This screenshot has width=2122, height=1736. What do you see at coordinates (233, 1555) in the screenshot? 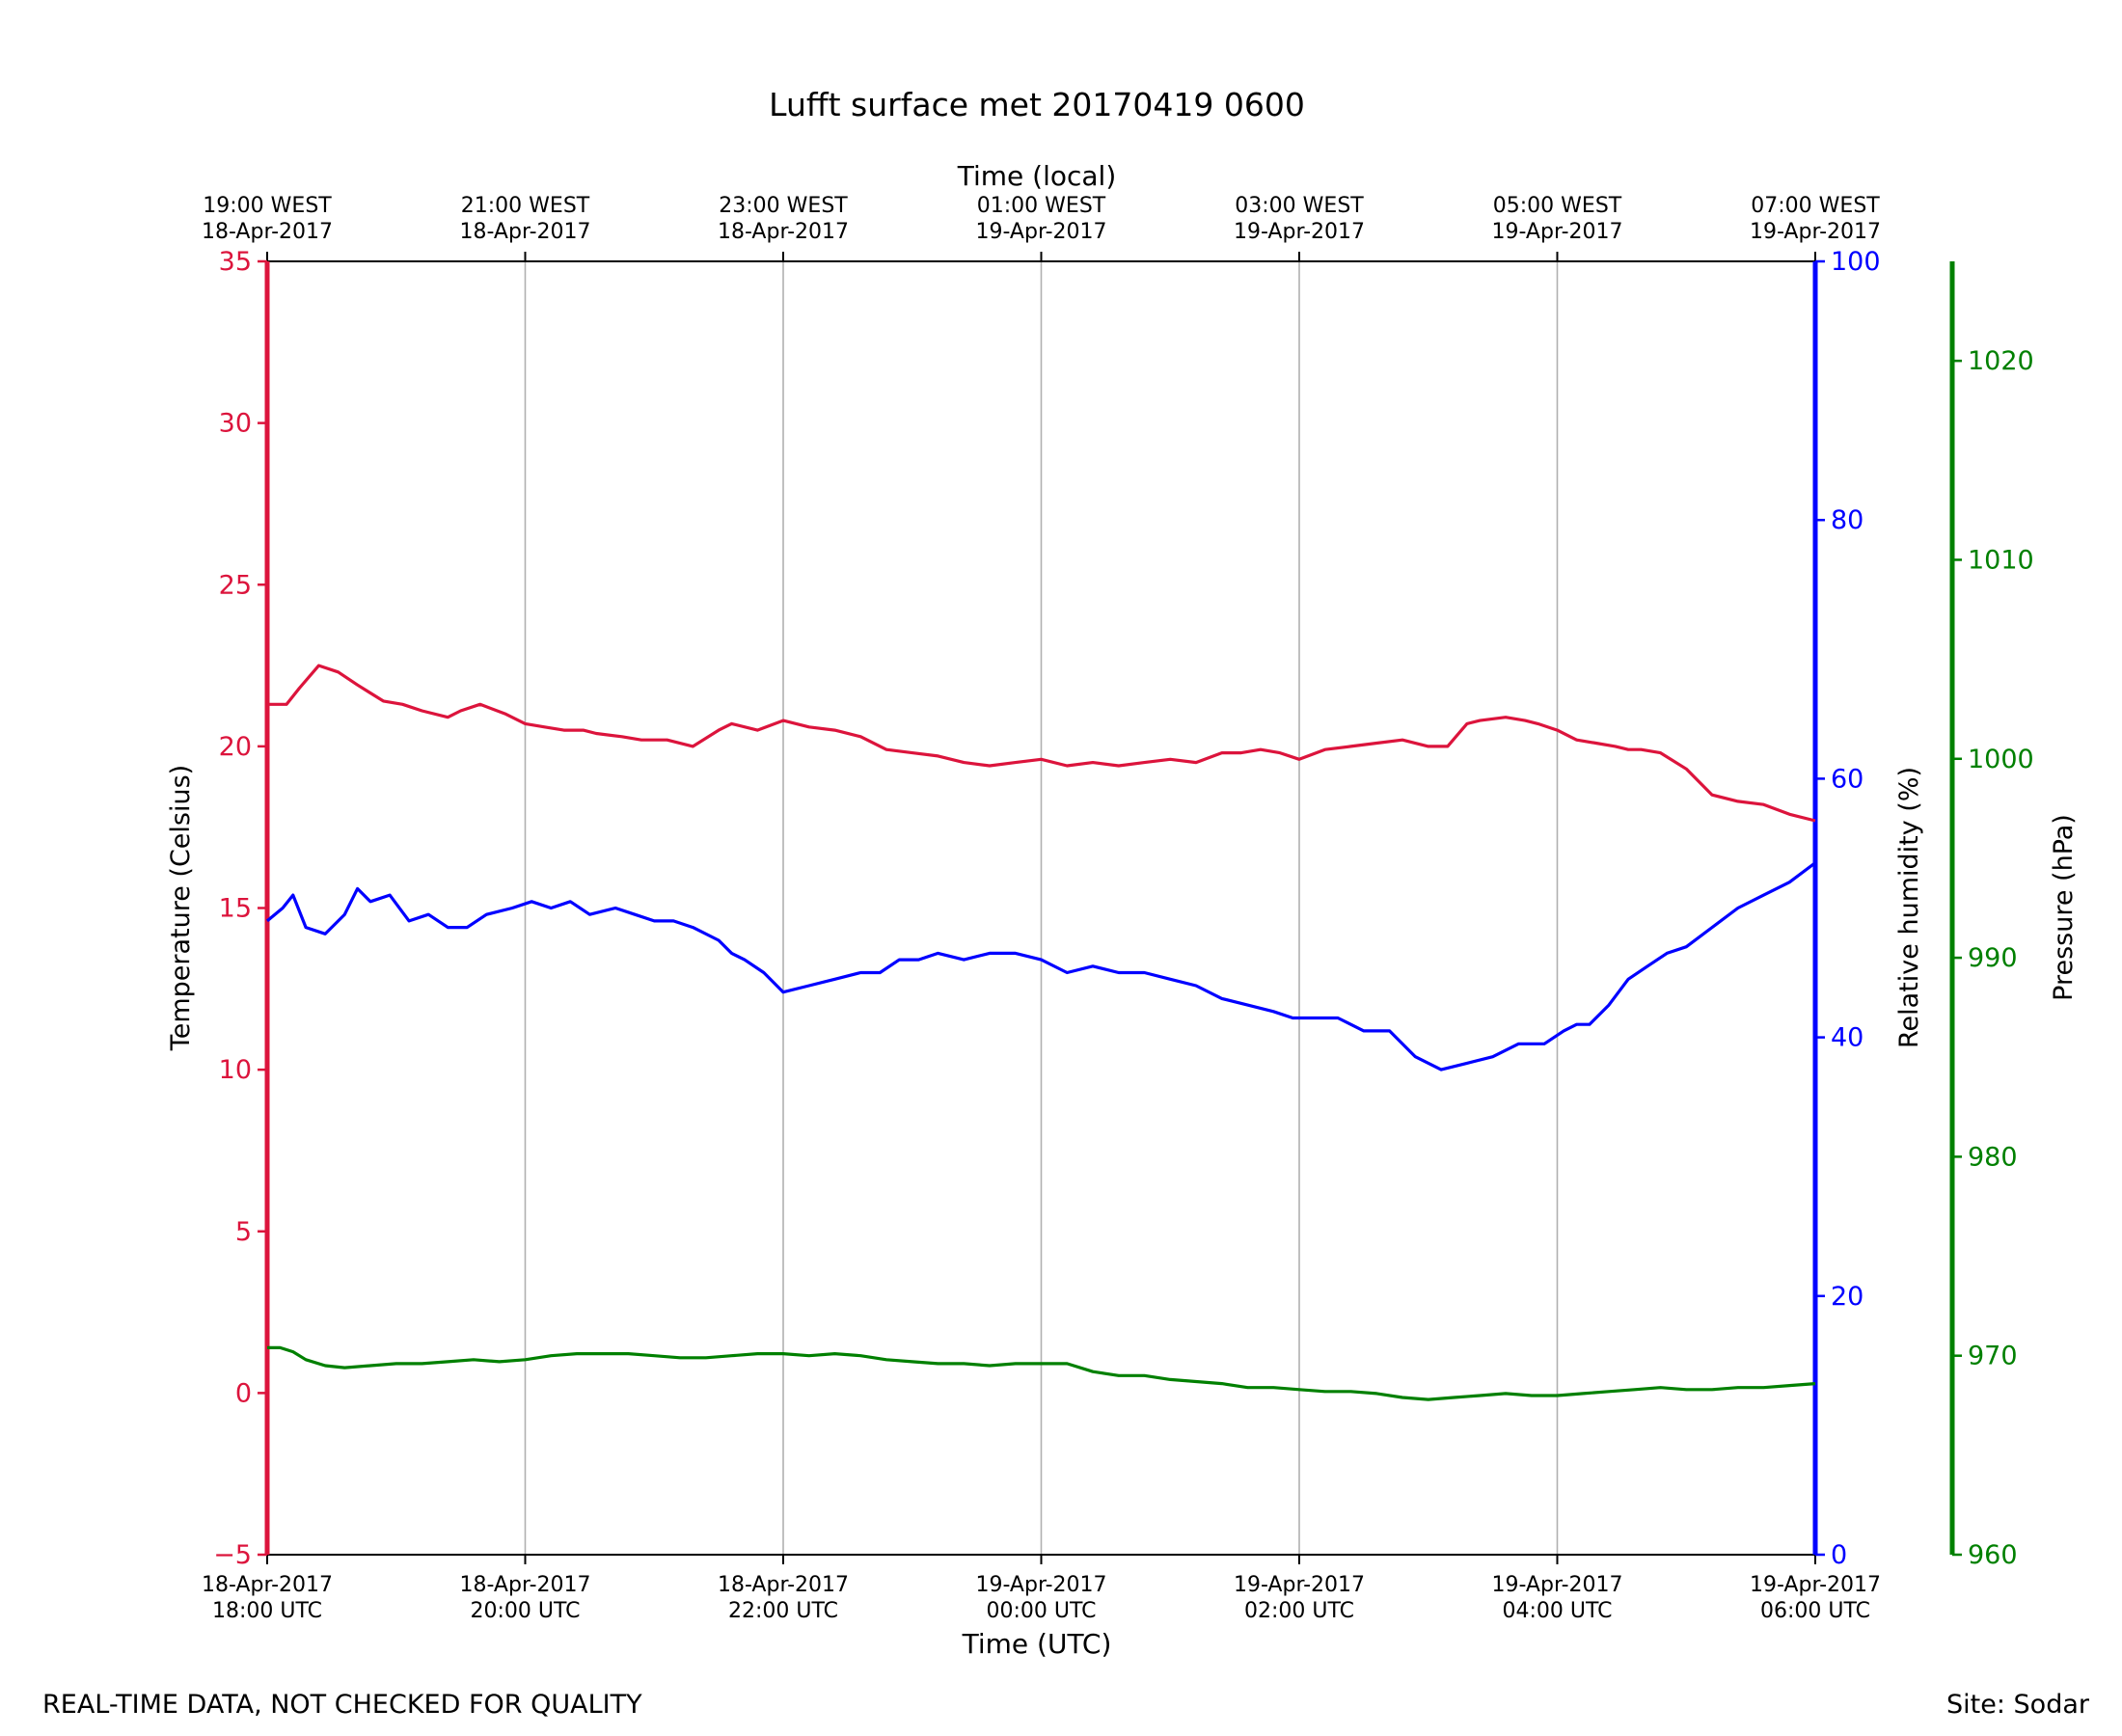
I see `temperature-tick-label-0: −5` at bounding box center [233, 1555].